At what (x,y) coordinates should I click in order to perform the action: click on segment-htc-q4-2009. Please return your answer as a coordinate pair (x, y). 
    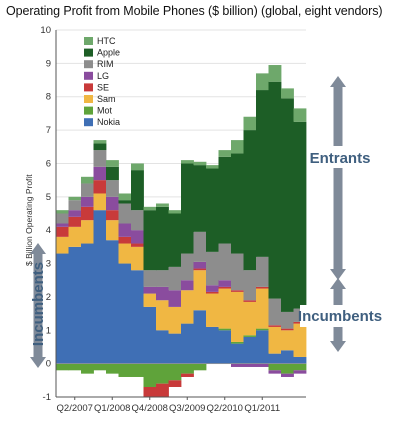
    Looking at the image, I should click on (200, 163).